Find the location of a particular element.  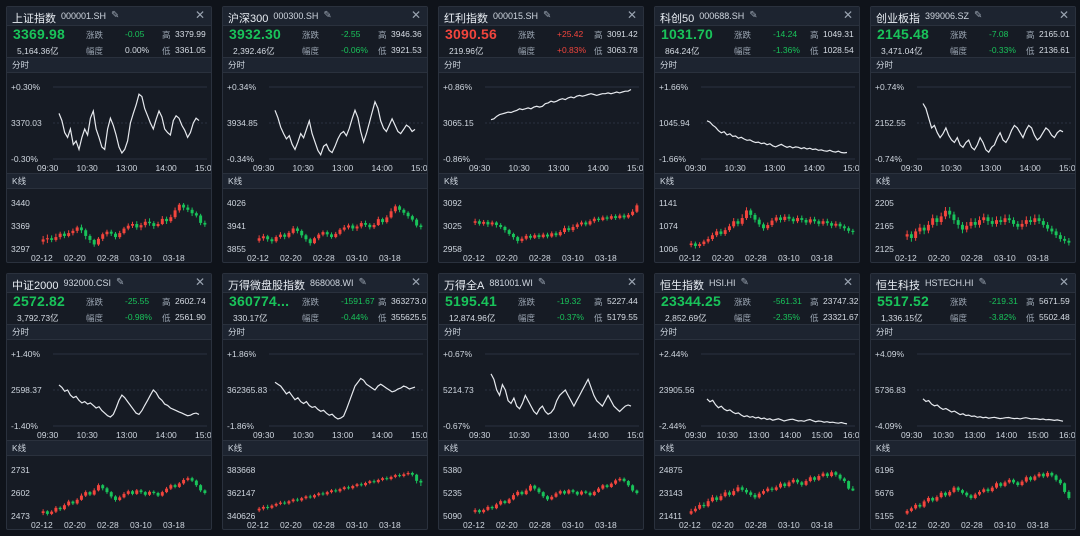

kline-date-label: 02-28 is located at coordinates (324, 525).